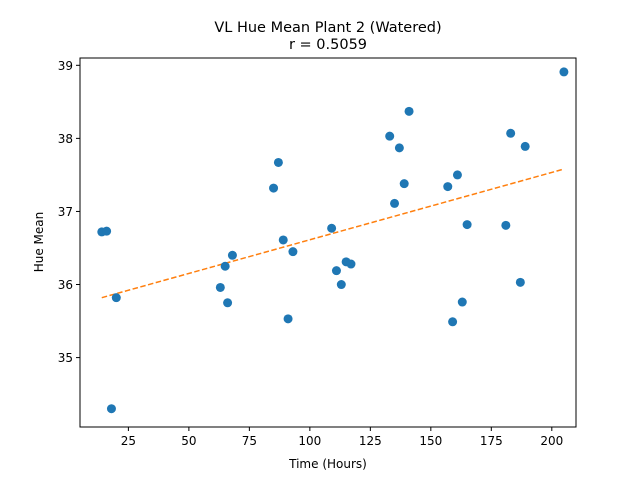  Describe the element at coordinates (65, 358) in the screenshot. I see `y-tick-label: 35` at that location.